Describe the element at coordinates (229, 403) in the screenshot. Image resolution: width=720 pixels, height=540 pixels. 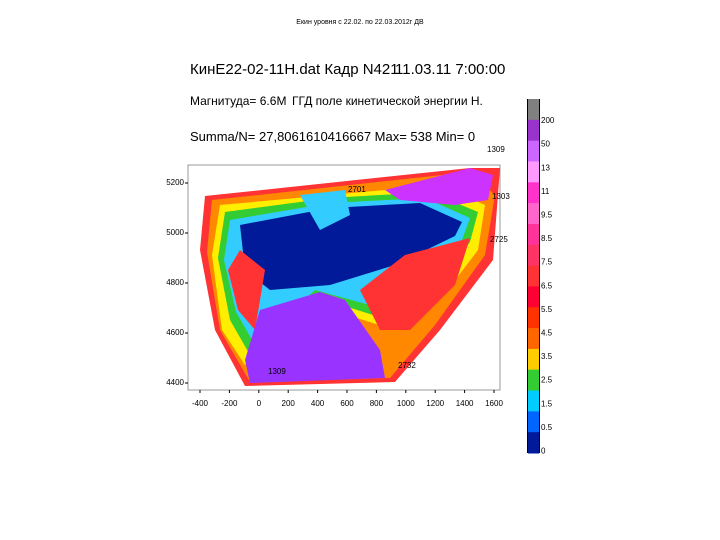
I see `x-tick-label: -200` at that location.